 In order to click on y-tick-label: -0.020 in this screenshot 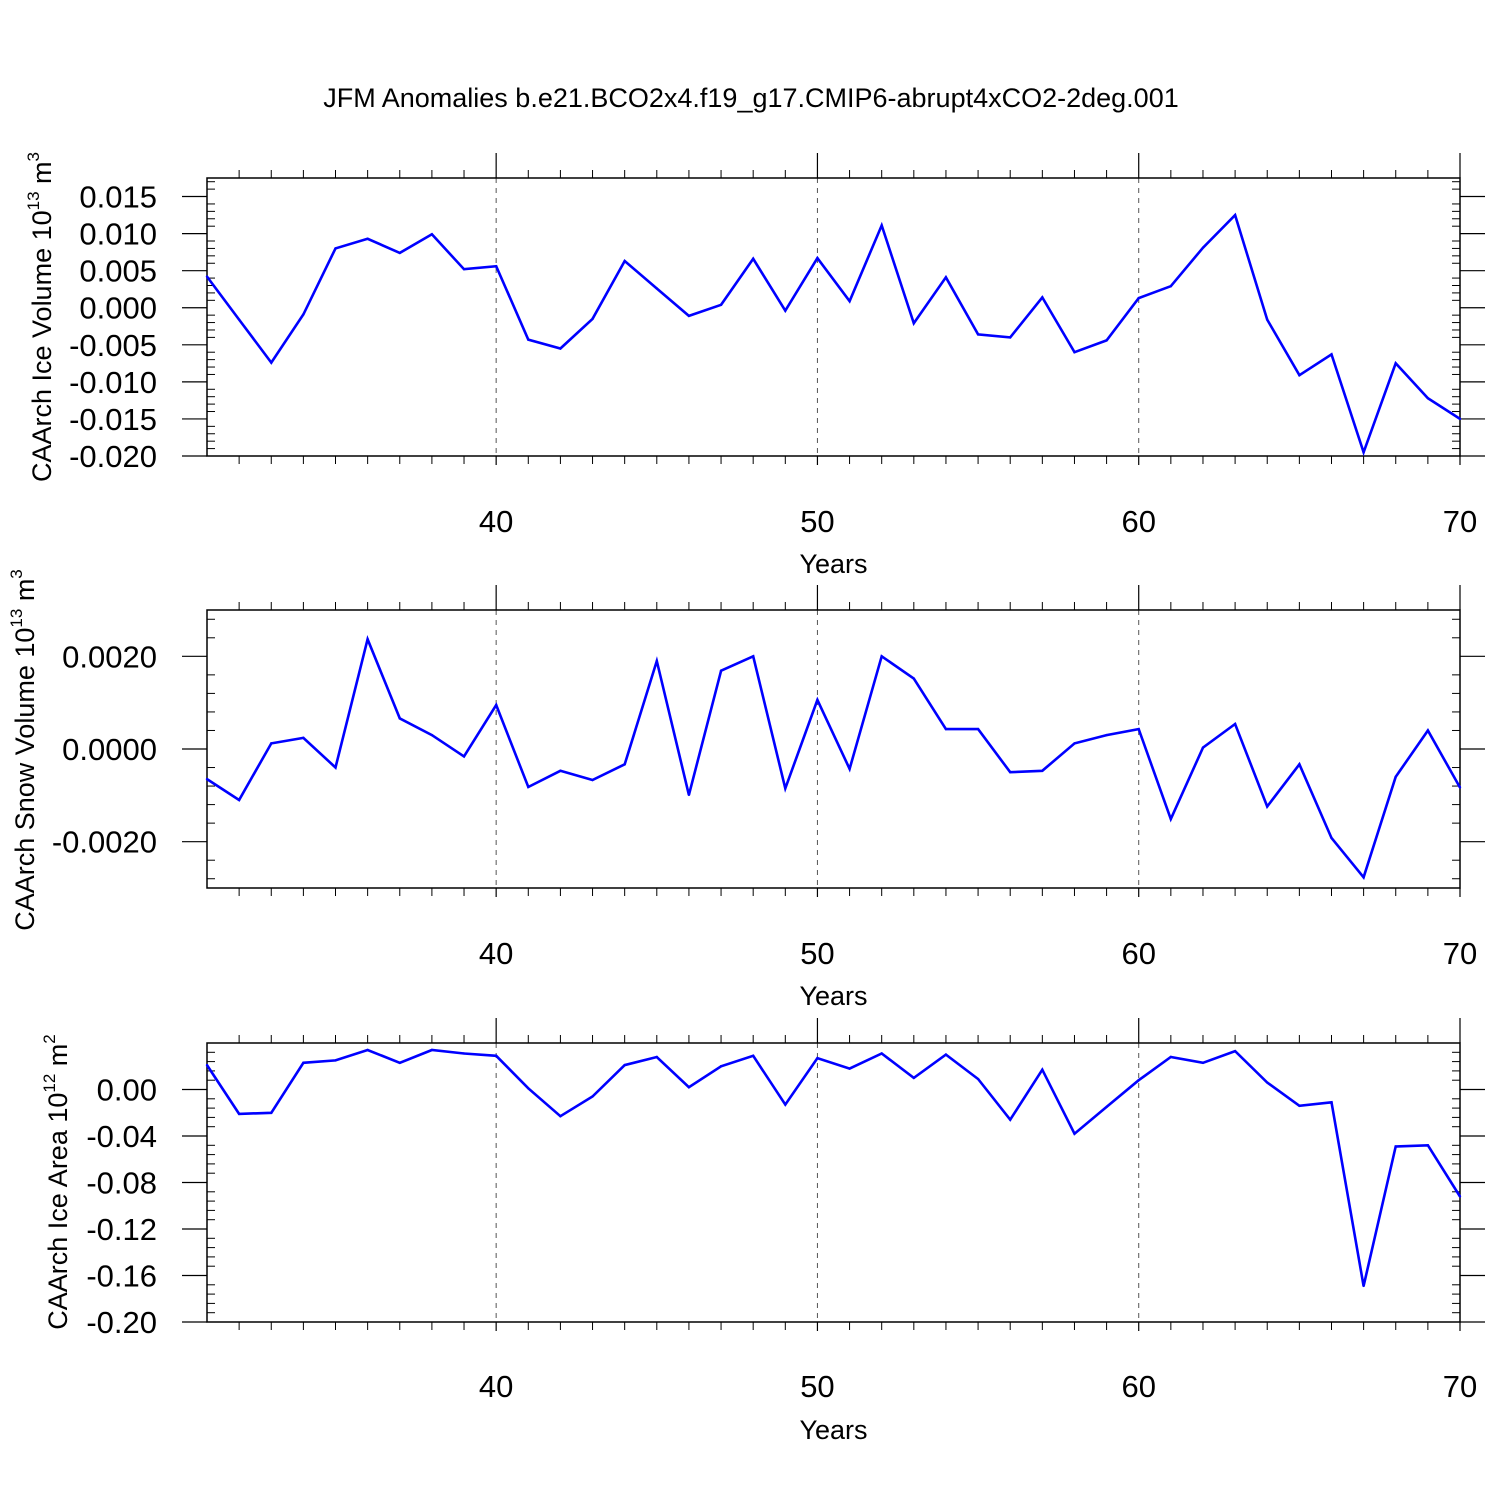, I will do `click(113, 456)`.